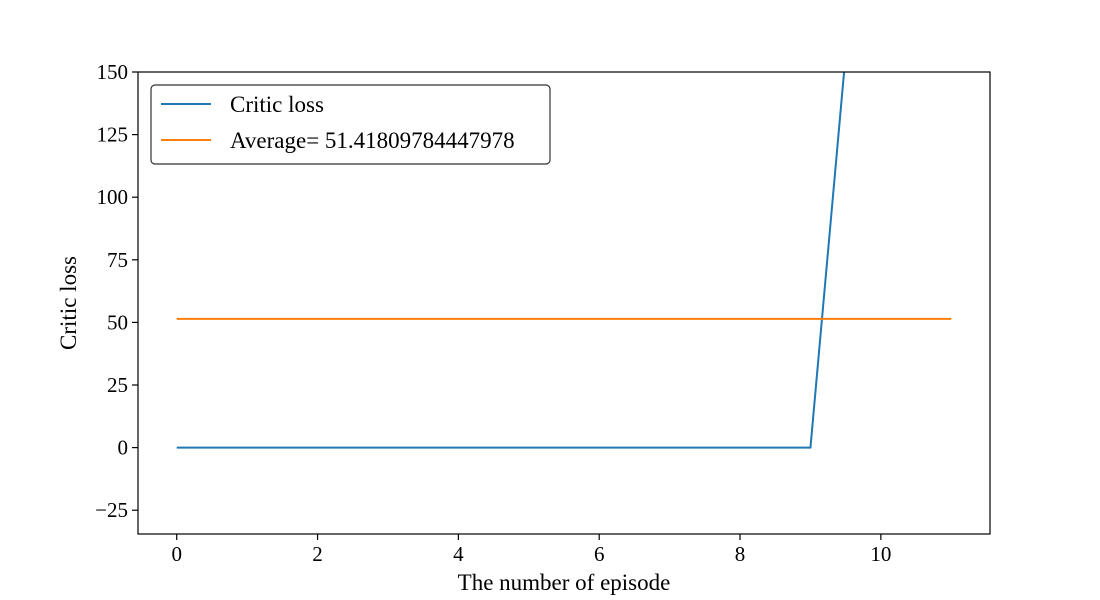 The width and height of the screenshot is (1100, 600). Describe the element at coordinates (740, 554) in the screenshot. I see `x-tick-label: 8` at that location.